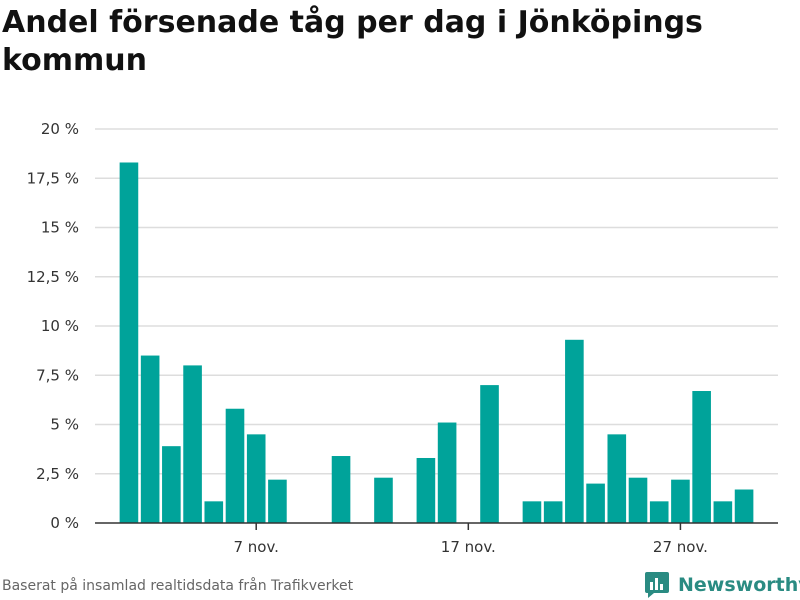 The image size is (800, 600). I want to click on y-tick-label: 2,5 %, so click(57, 474).